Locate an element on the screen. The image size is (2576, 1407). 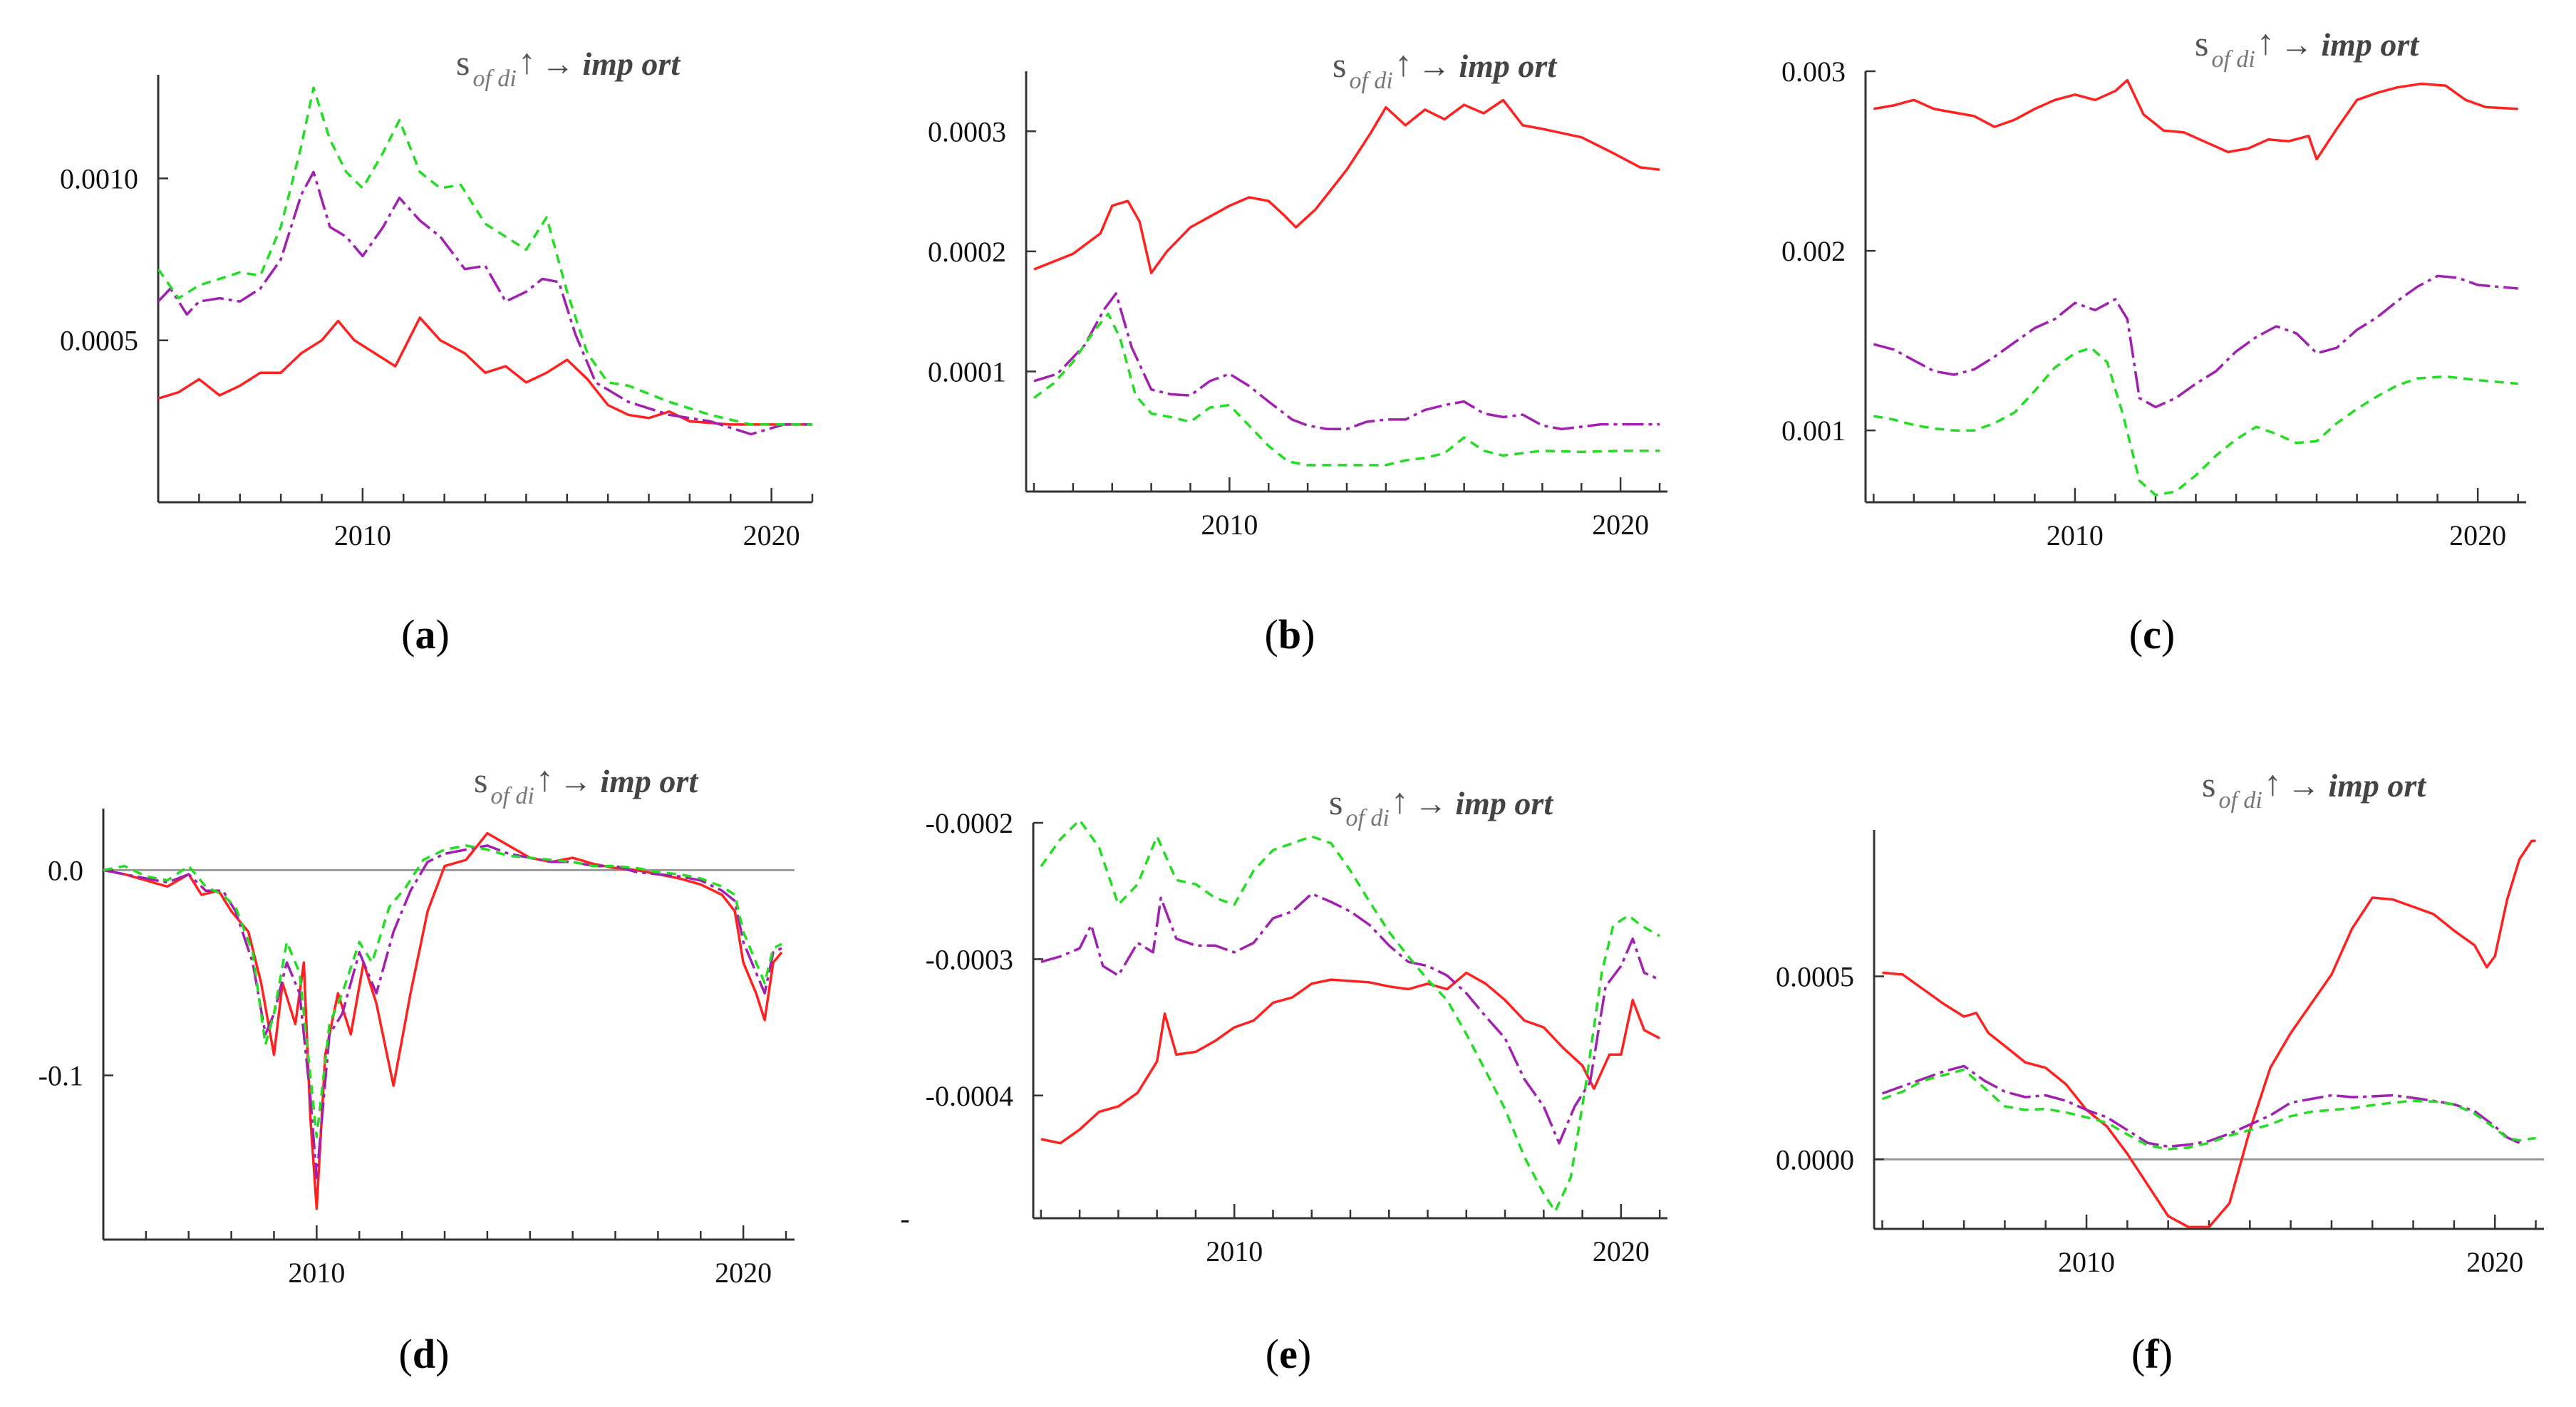
panel-caption: (b) is located at coordinates (1290, 634).